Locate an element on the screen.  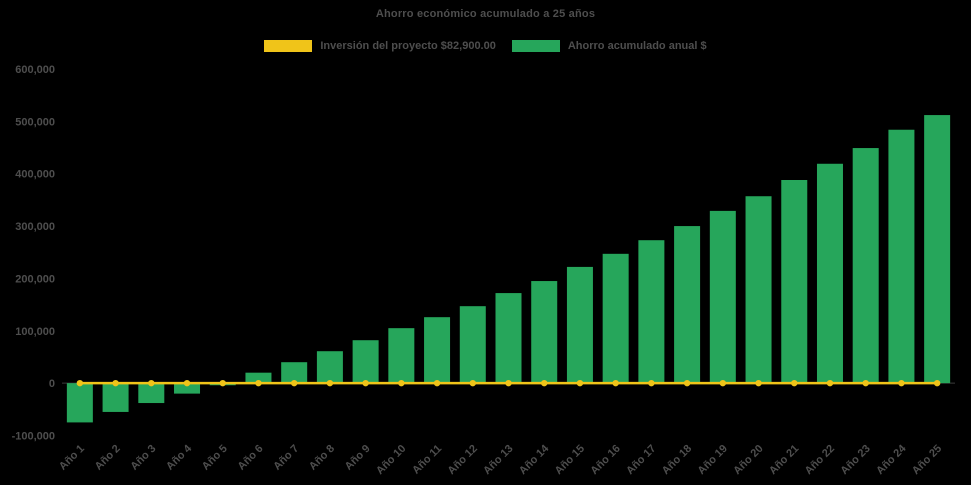
bar-año-7 is located at coordinates (294, 373).